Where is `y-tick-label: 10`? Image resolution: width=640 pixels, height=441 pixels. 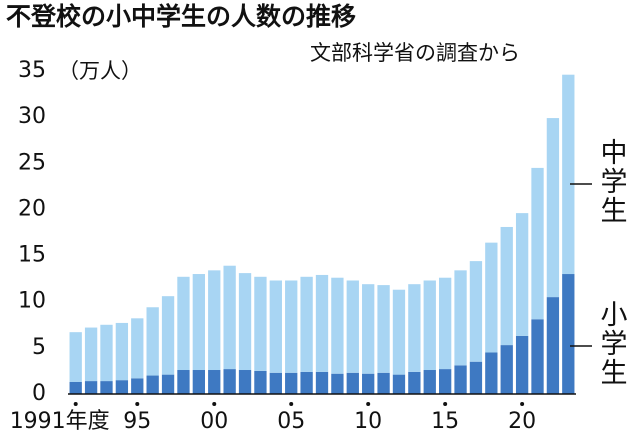
y-tick-label: 10 is located at coordinates (32, 301).